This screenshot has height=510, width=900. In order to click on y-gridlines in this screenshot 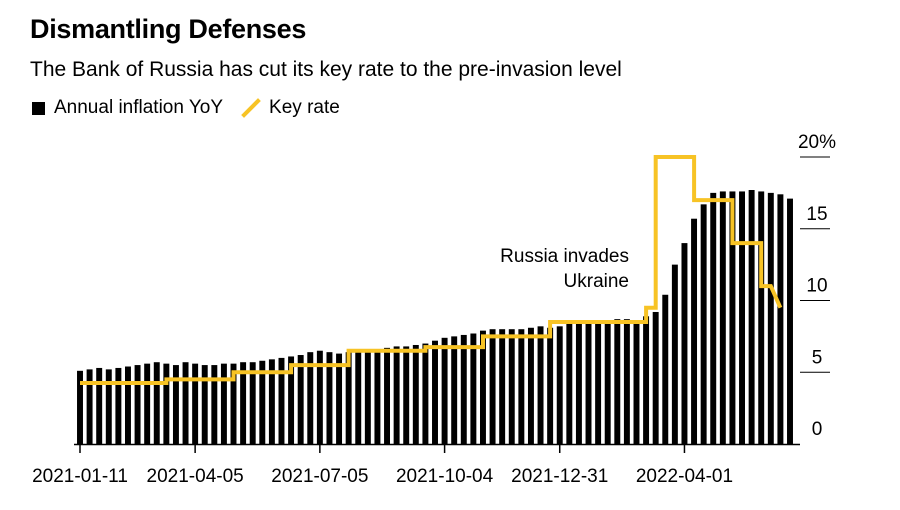, I will do `click(815, 264)`.